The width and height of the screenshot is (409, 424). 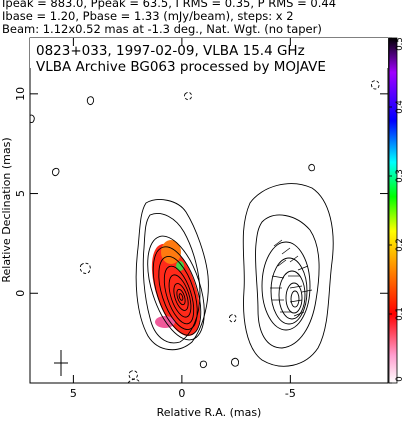 I want to click on y-tick-label: 10, so click(x=20, y=94).